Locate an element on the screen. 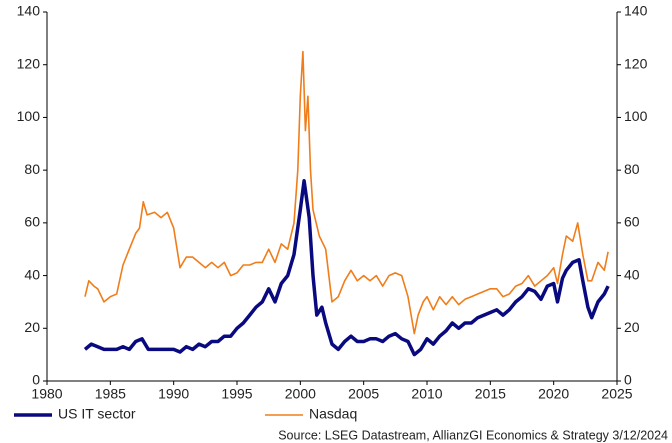  y-tick-label: 20 is located at coordinates (32, 327).